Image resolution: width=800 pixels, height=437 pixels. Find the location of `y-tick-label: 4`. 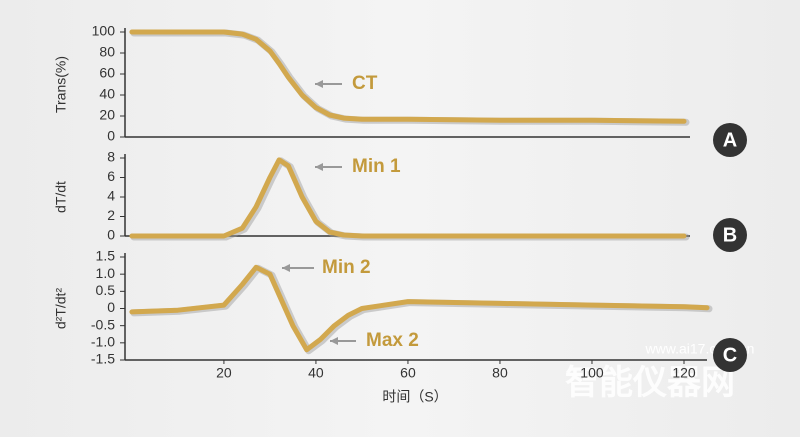

y-tick-label: 4 is located at coordinates (111, 196).